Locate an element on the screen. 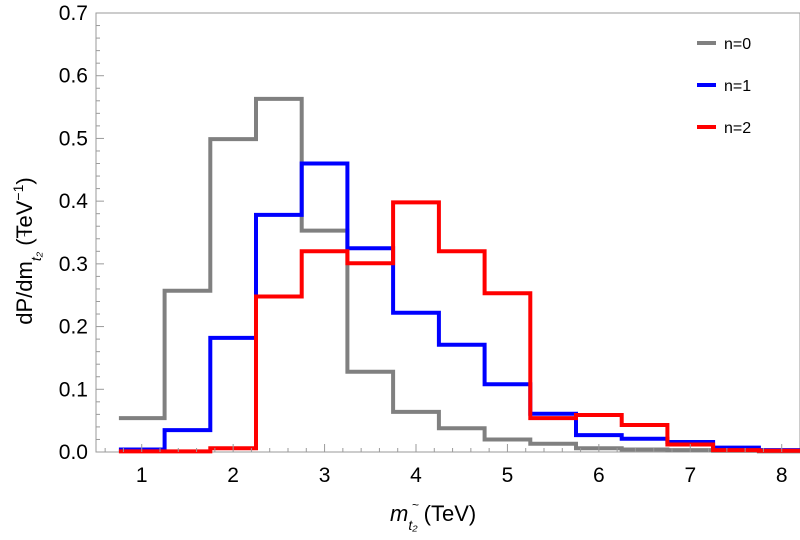  y-axis-label-sub: t₂ is located at coordinates (36, 256).